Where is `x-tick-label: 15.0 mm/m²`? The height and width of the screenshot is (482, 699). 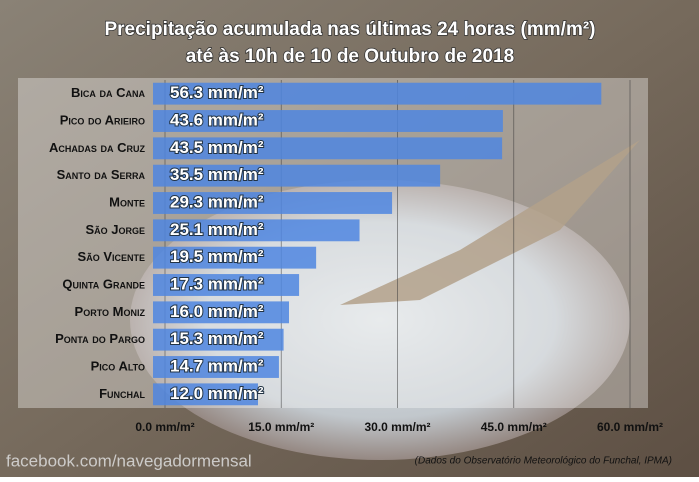
x-tick-label: 15.0 mm/m² is located at coordinates (281, 427).